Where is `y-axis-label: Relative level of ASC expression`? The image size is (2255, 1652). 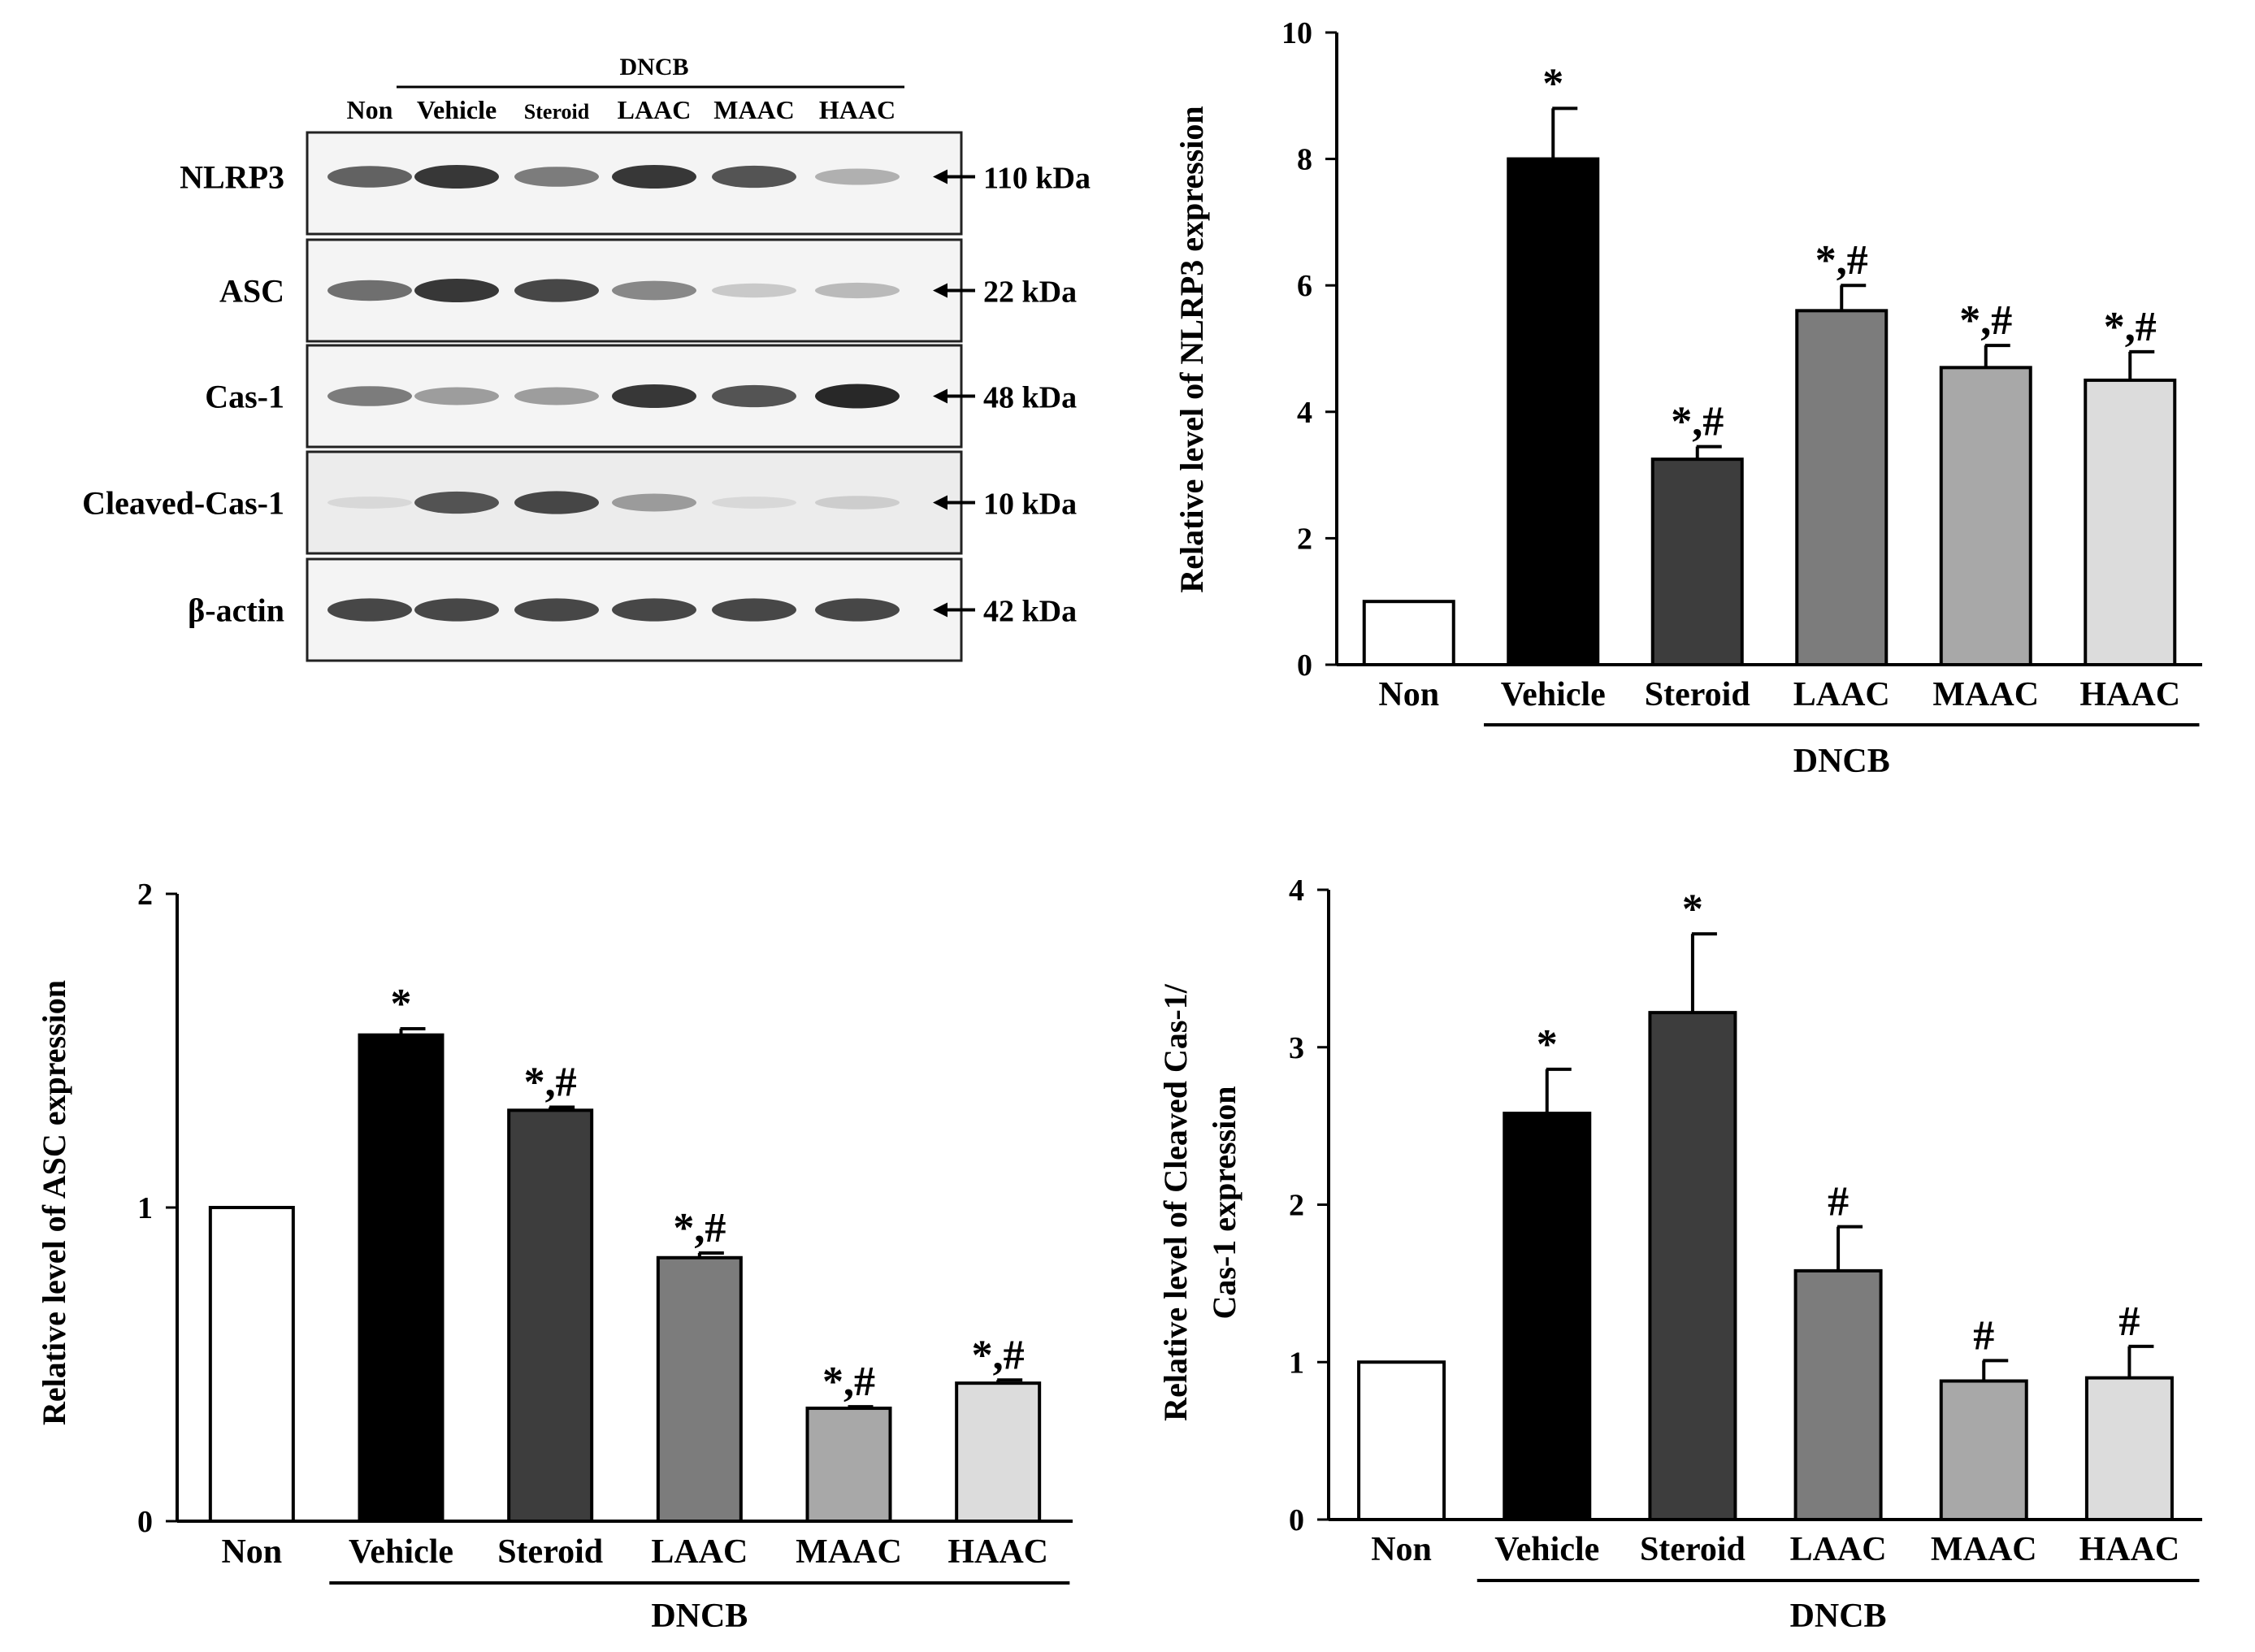
y-axis-label: Relative level of ASC expression is located at coordinates (54, 1202).